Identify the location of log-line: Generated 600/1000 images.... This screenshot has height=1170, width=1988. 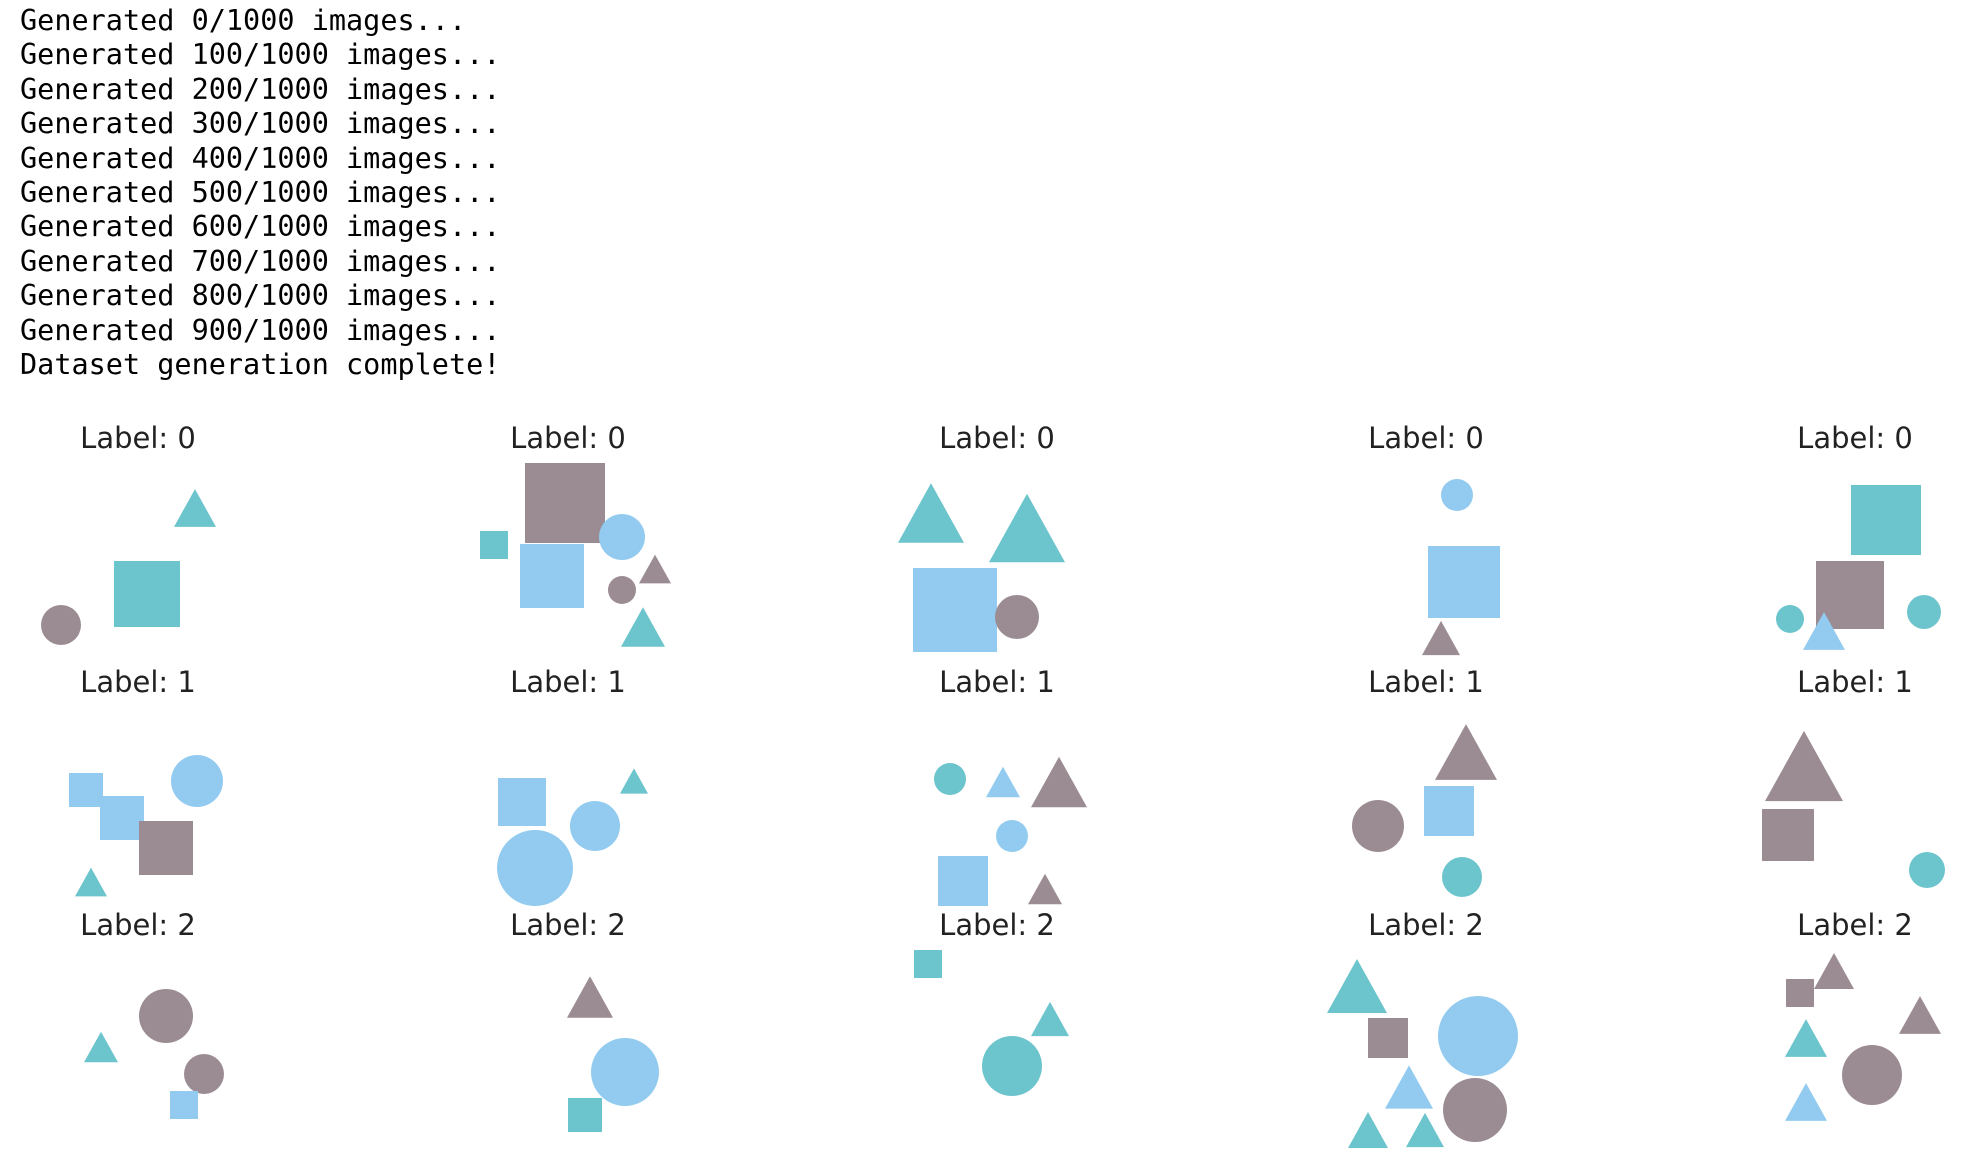
(260, 227).